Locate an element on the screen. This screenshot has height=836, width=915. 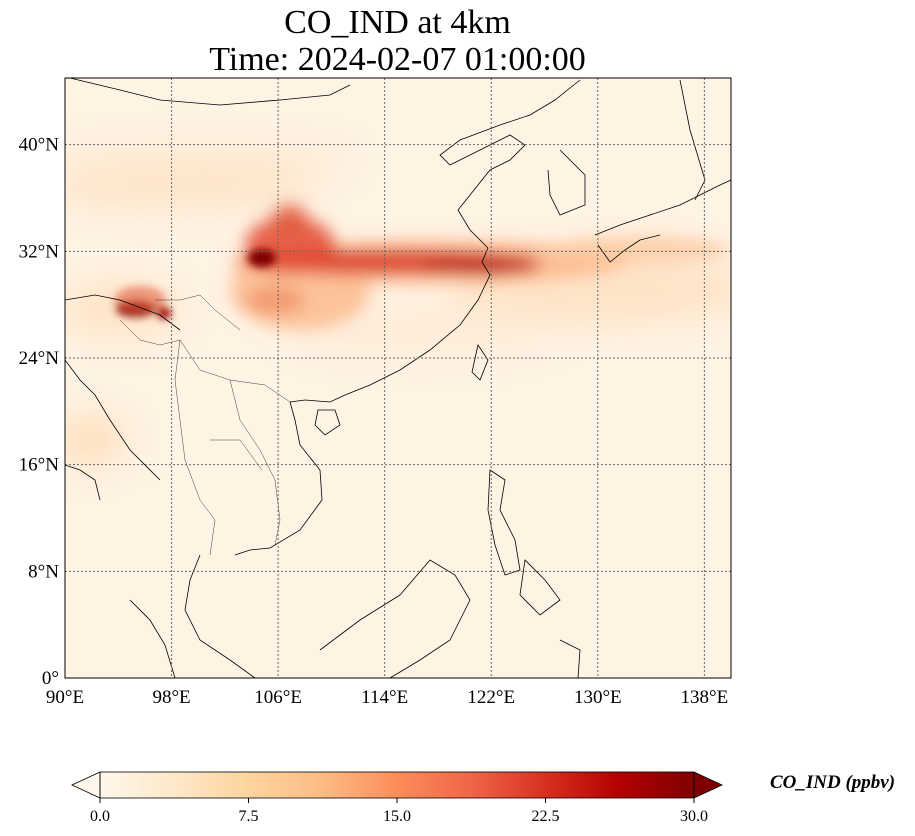
latitude-tick-labels: 0° 8°N 16°N 24°N 32°N 40°N is located at coordinates (39, 412).